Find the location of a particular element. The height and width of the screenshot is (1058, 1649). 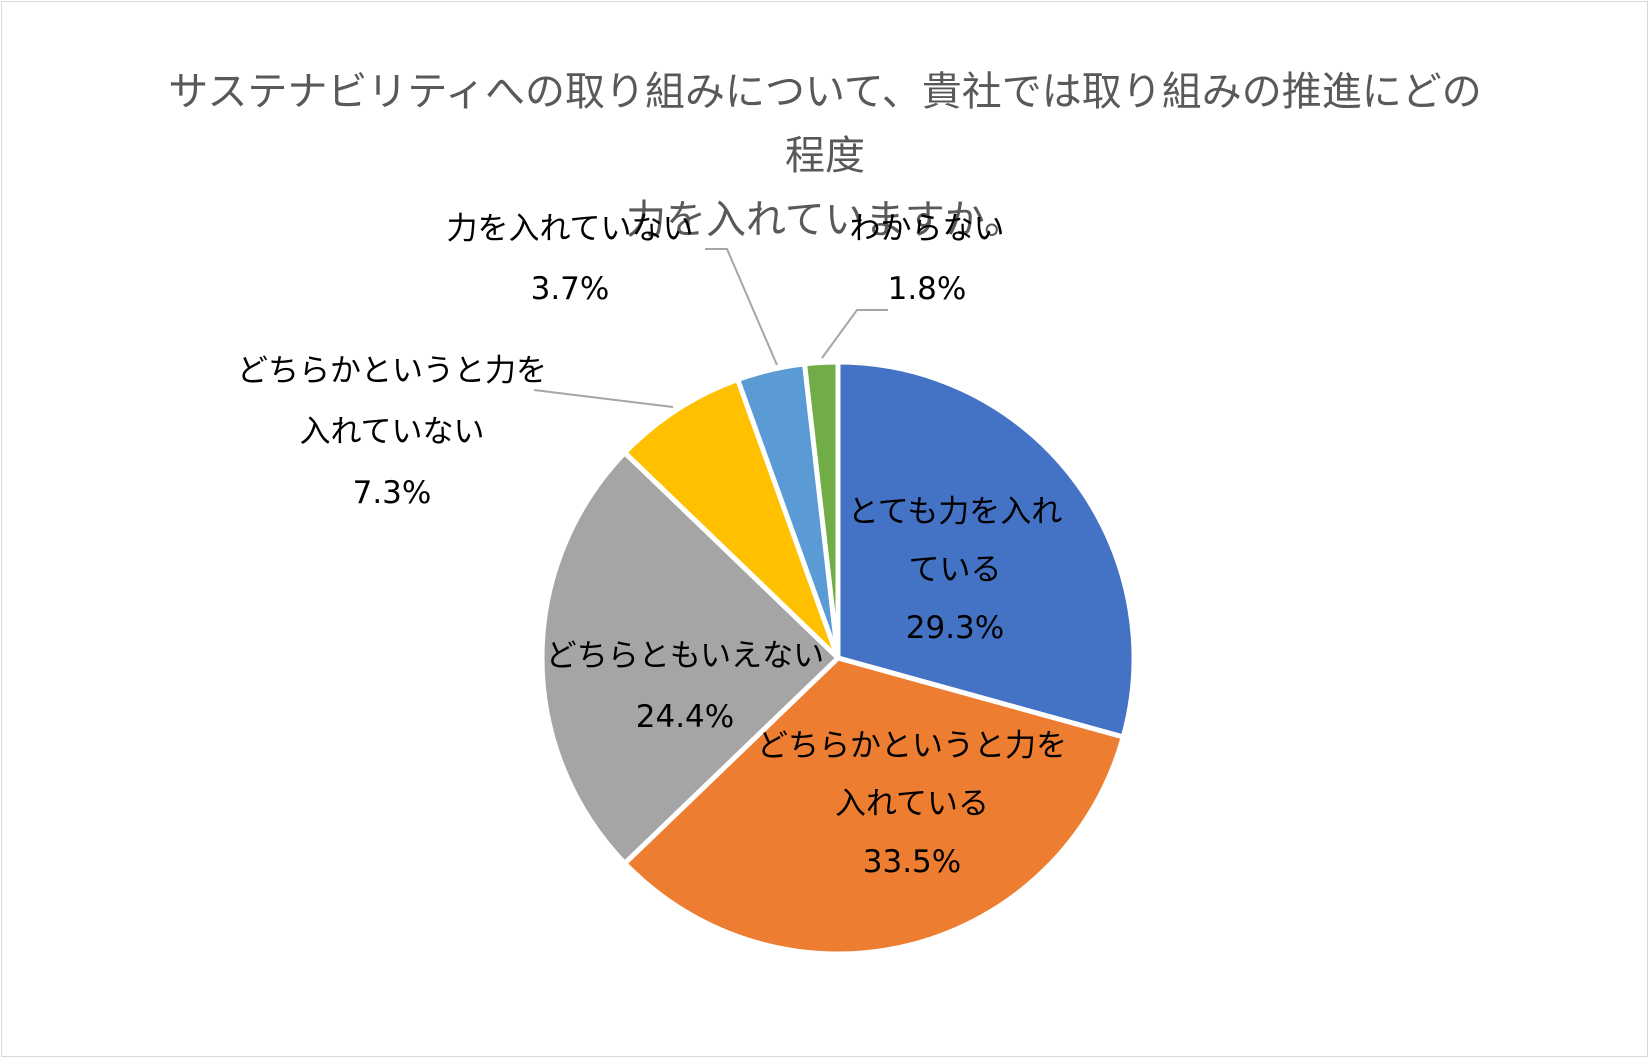

data-label-value-somewhat-not: 7.3% is located at coordinates (392, 493).